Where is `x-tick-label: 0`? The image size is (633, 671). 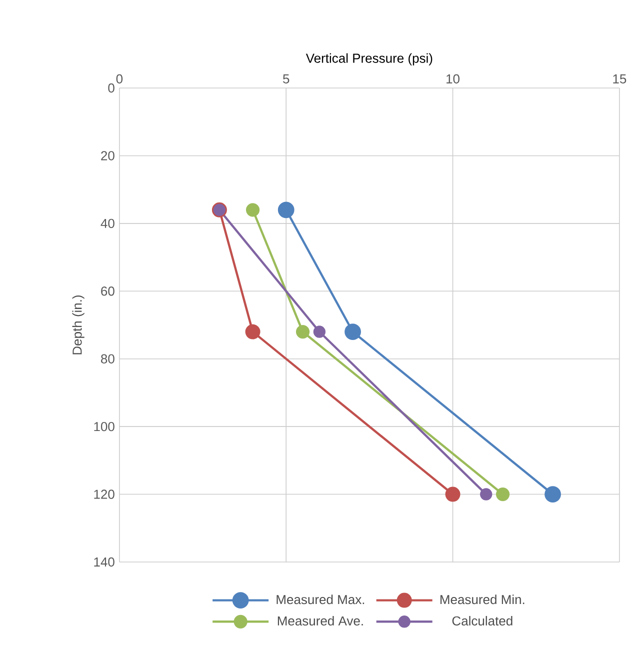
x-tick-label: 0 is located at coordinates (119, 79).